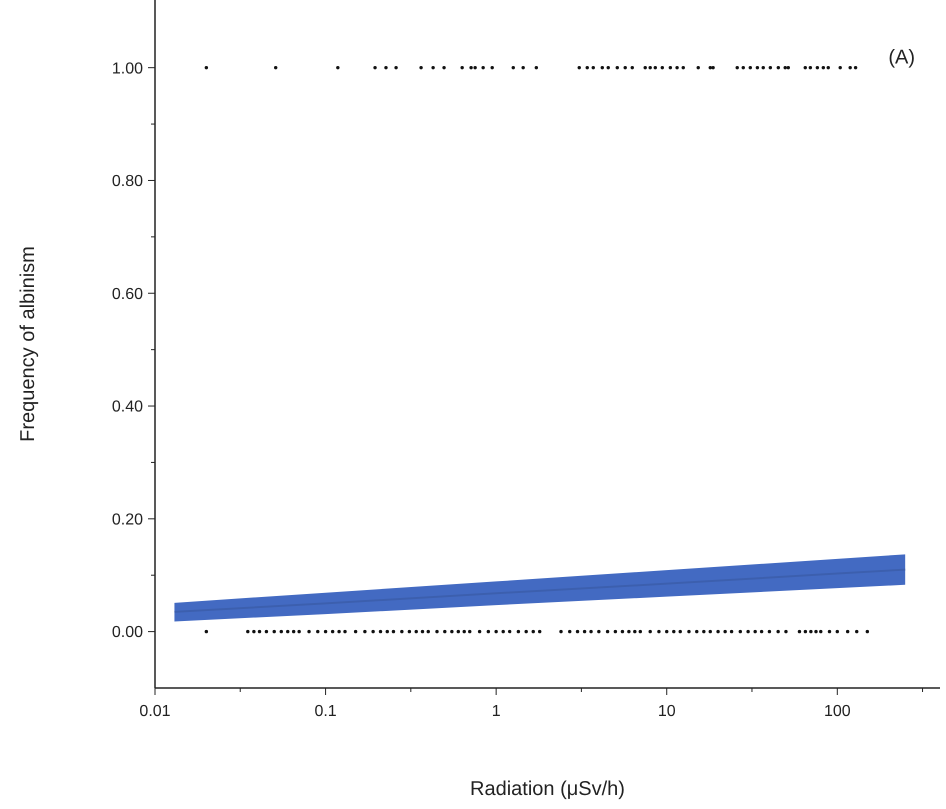 This screenshot has height=809, width=946. Describe the element at coordinates (667, 711) in the screenshot. I see `x-tick-label: 10` at that location.